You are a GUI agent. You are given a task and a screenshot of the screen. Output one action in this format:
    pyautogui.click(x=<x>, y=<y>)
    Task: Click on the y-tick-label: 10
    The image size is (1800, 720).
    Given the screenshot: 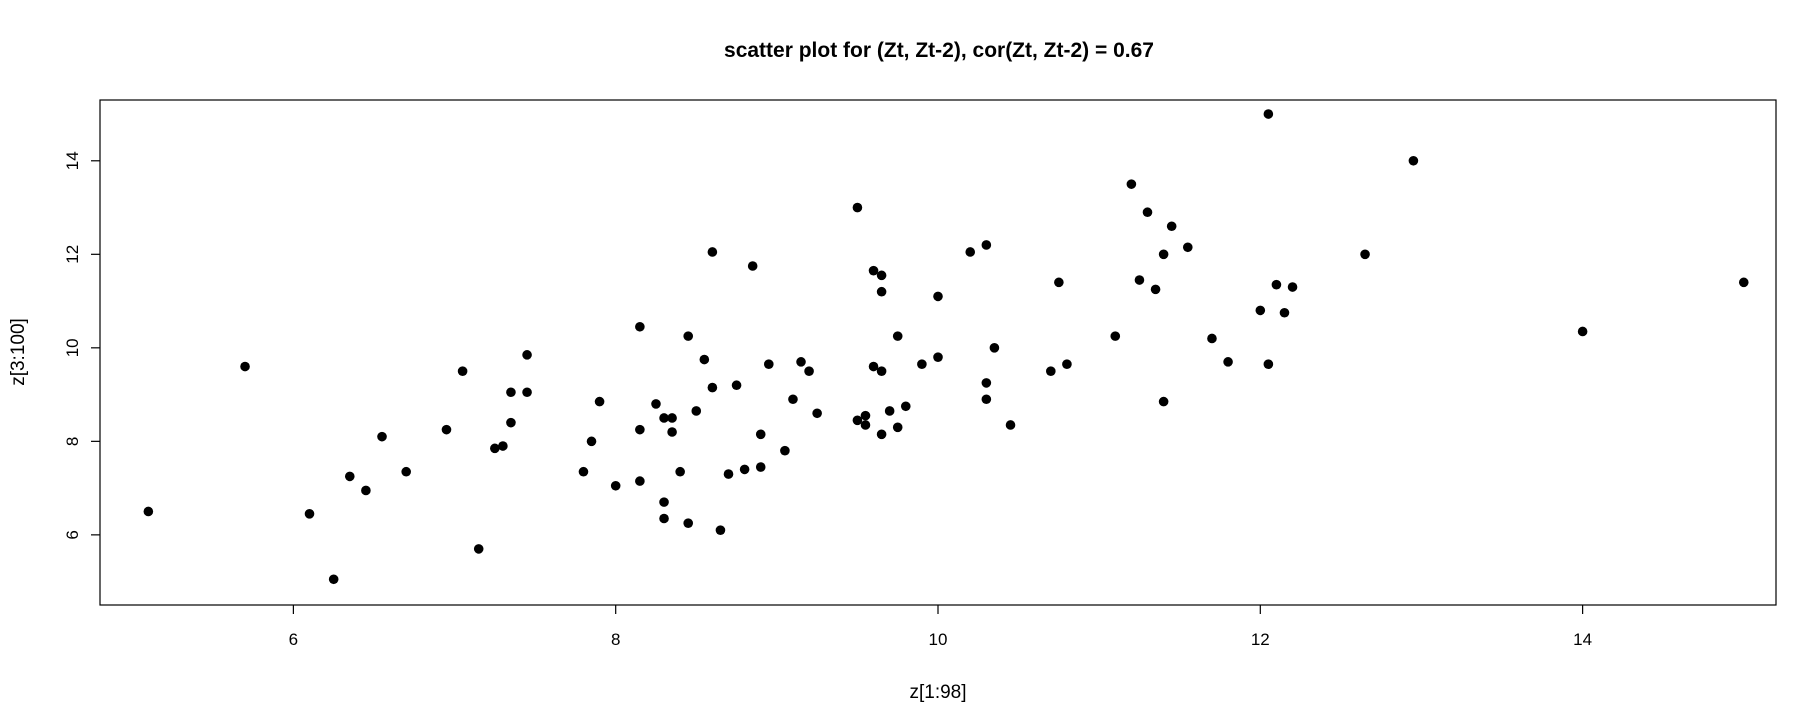 What is the action you would take?
    pyautogui.click(x=72, y=347)
    